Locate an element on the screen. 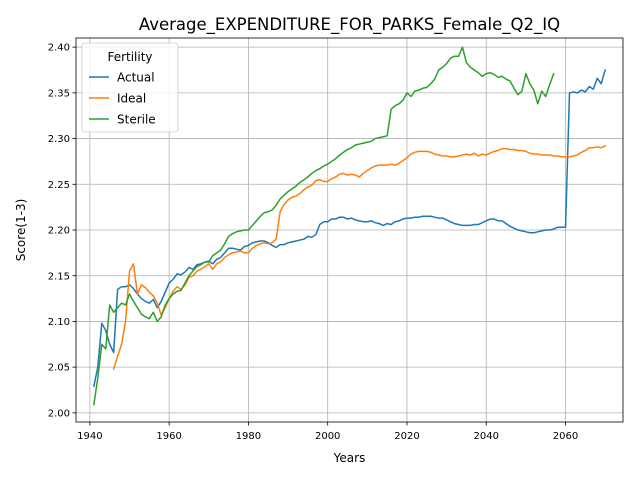 This screenshot has width=640, height=484. legend-entries: Actual Ideal Sterile is located at coordinates (122, 98).